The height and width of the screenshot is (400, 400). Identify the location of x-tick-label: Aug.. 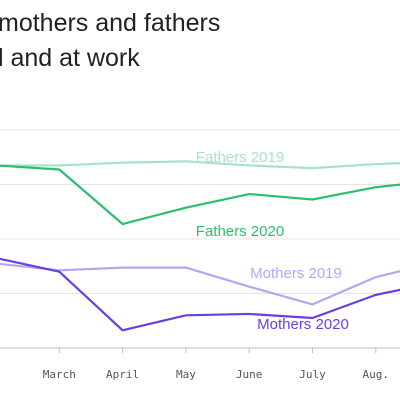
(376, 374).